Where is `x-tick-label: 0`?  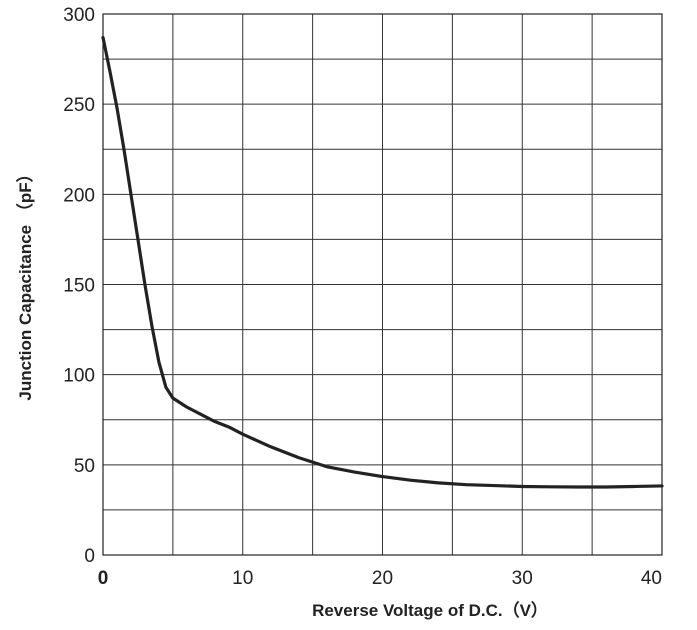 x-tick-label: 0 is located at coordinates (103, 578).